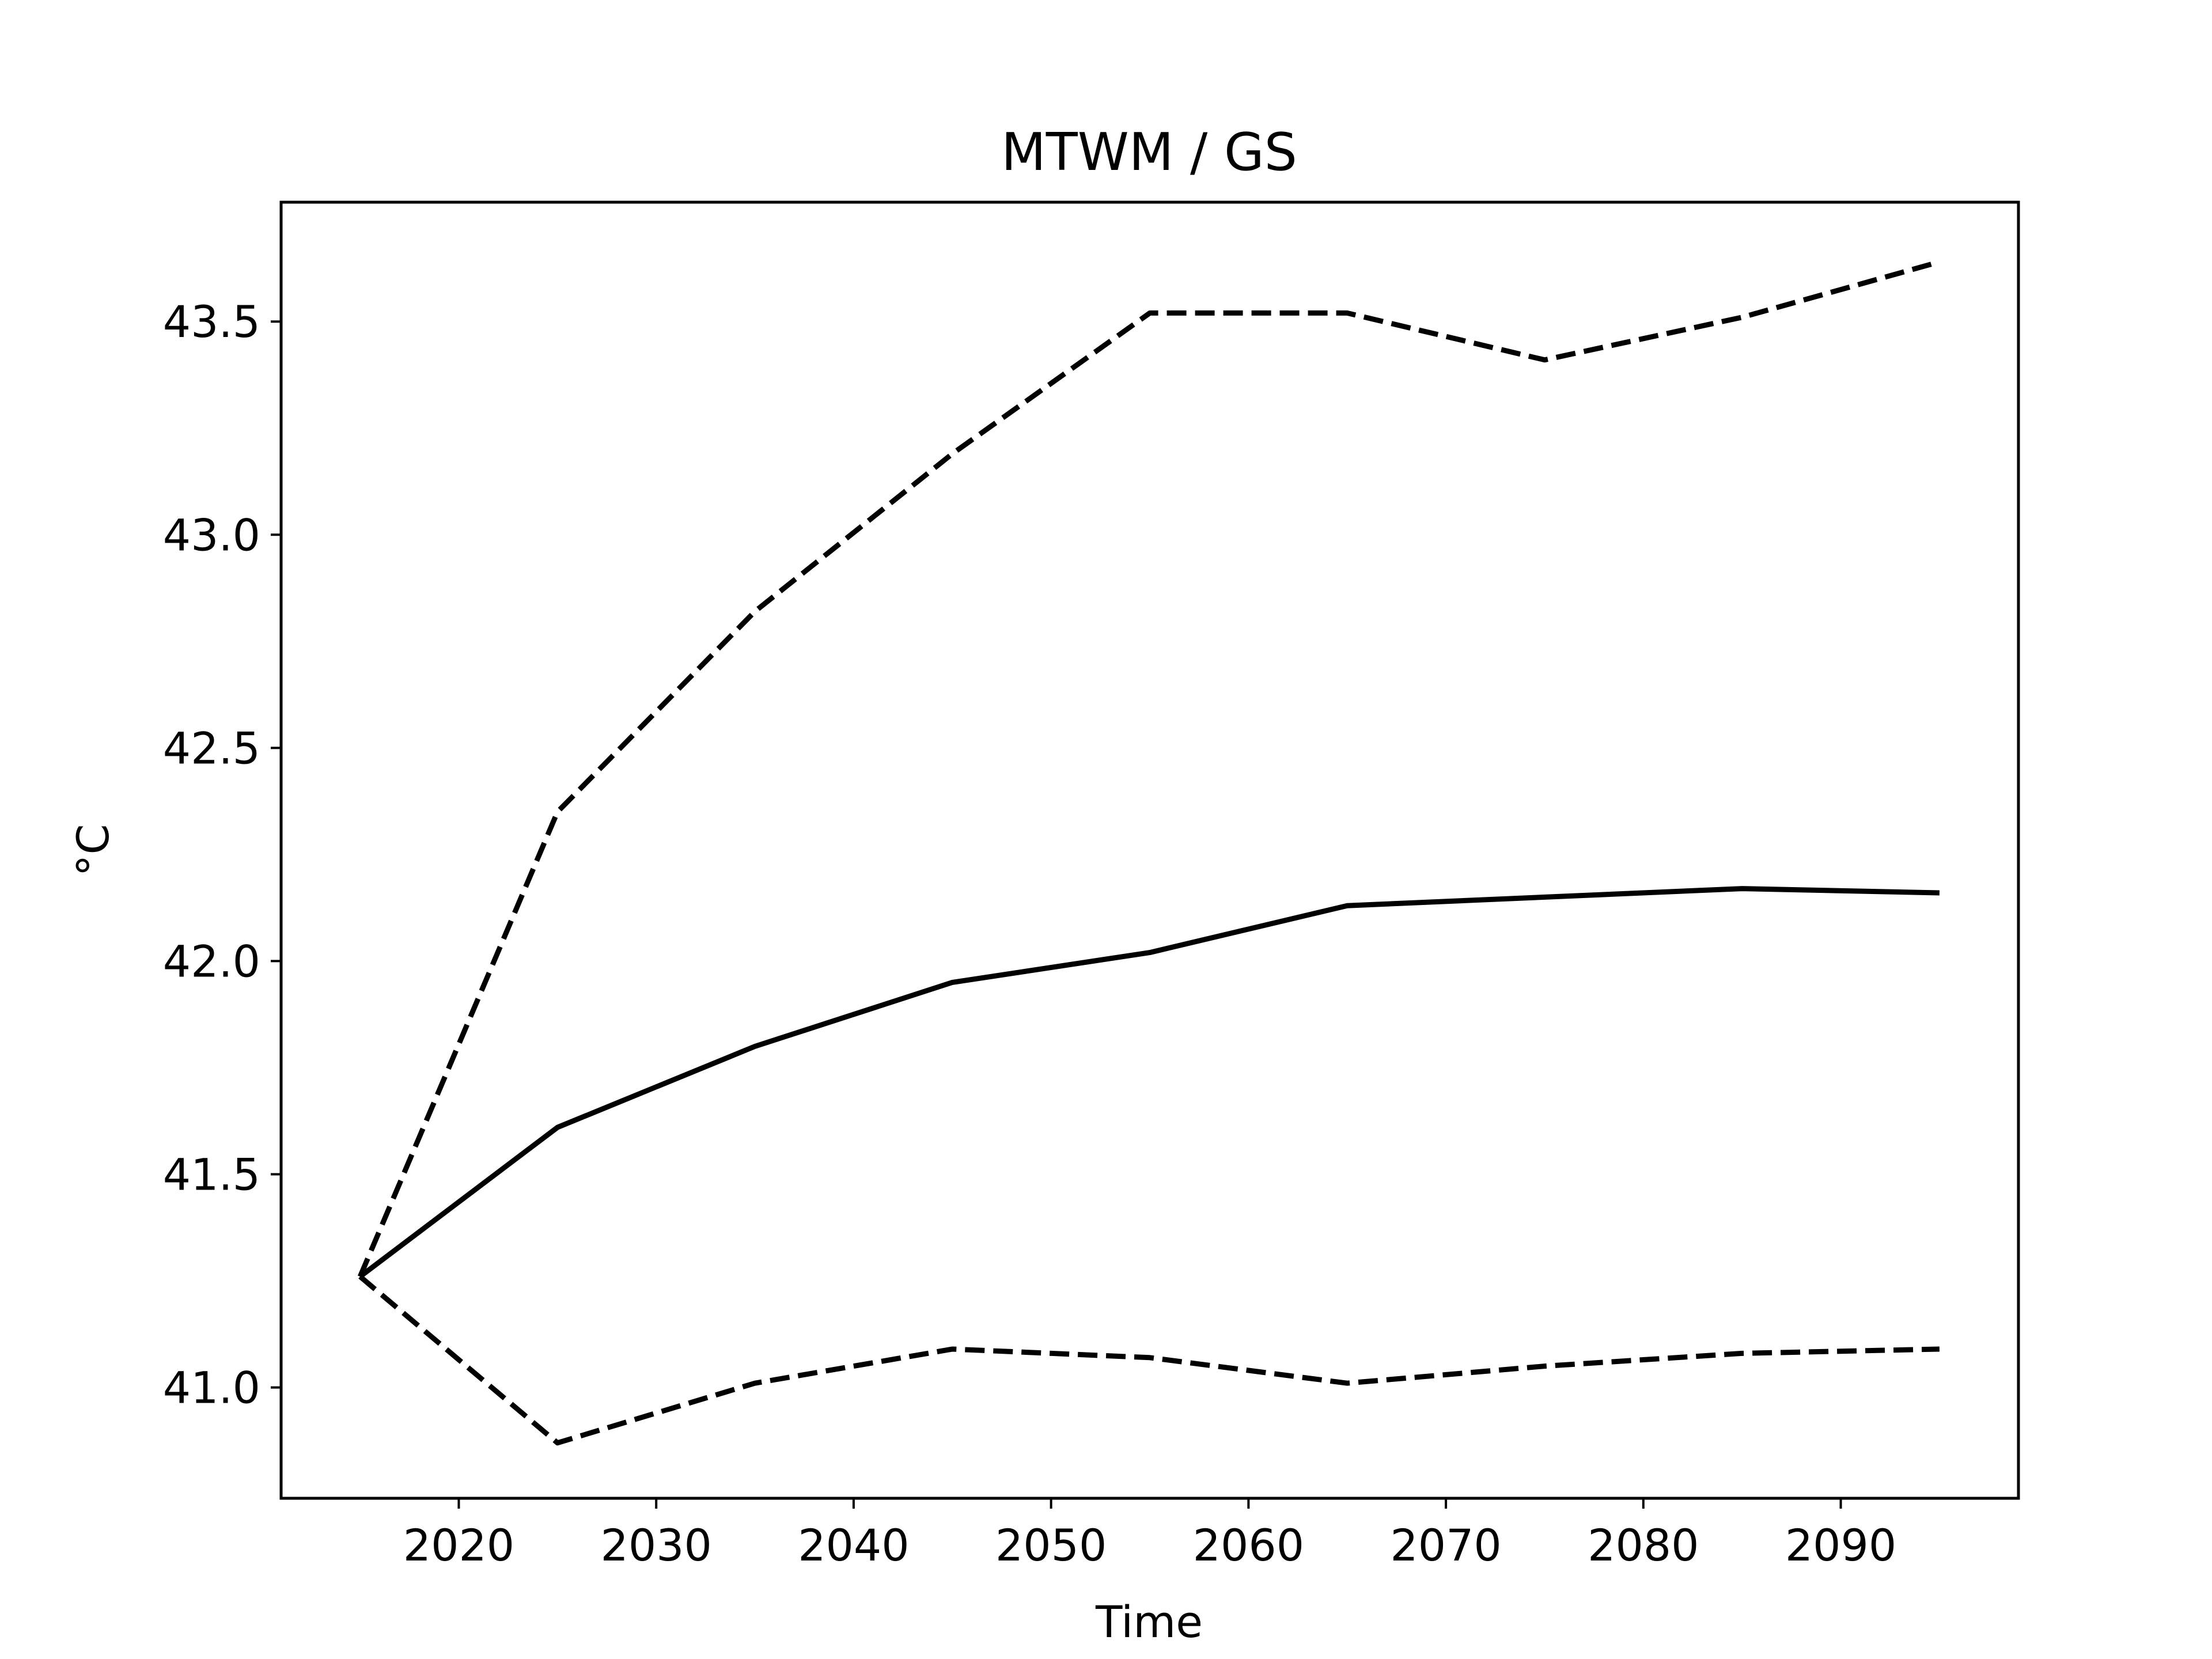 This screenshot has height=1659, width=2212. I want to click on y-tick-label: 41.0, so click(211, 1388).